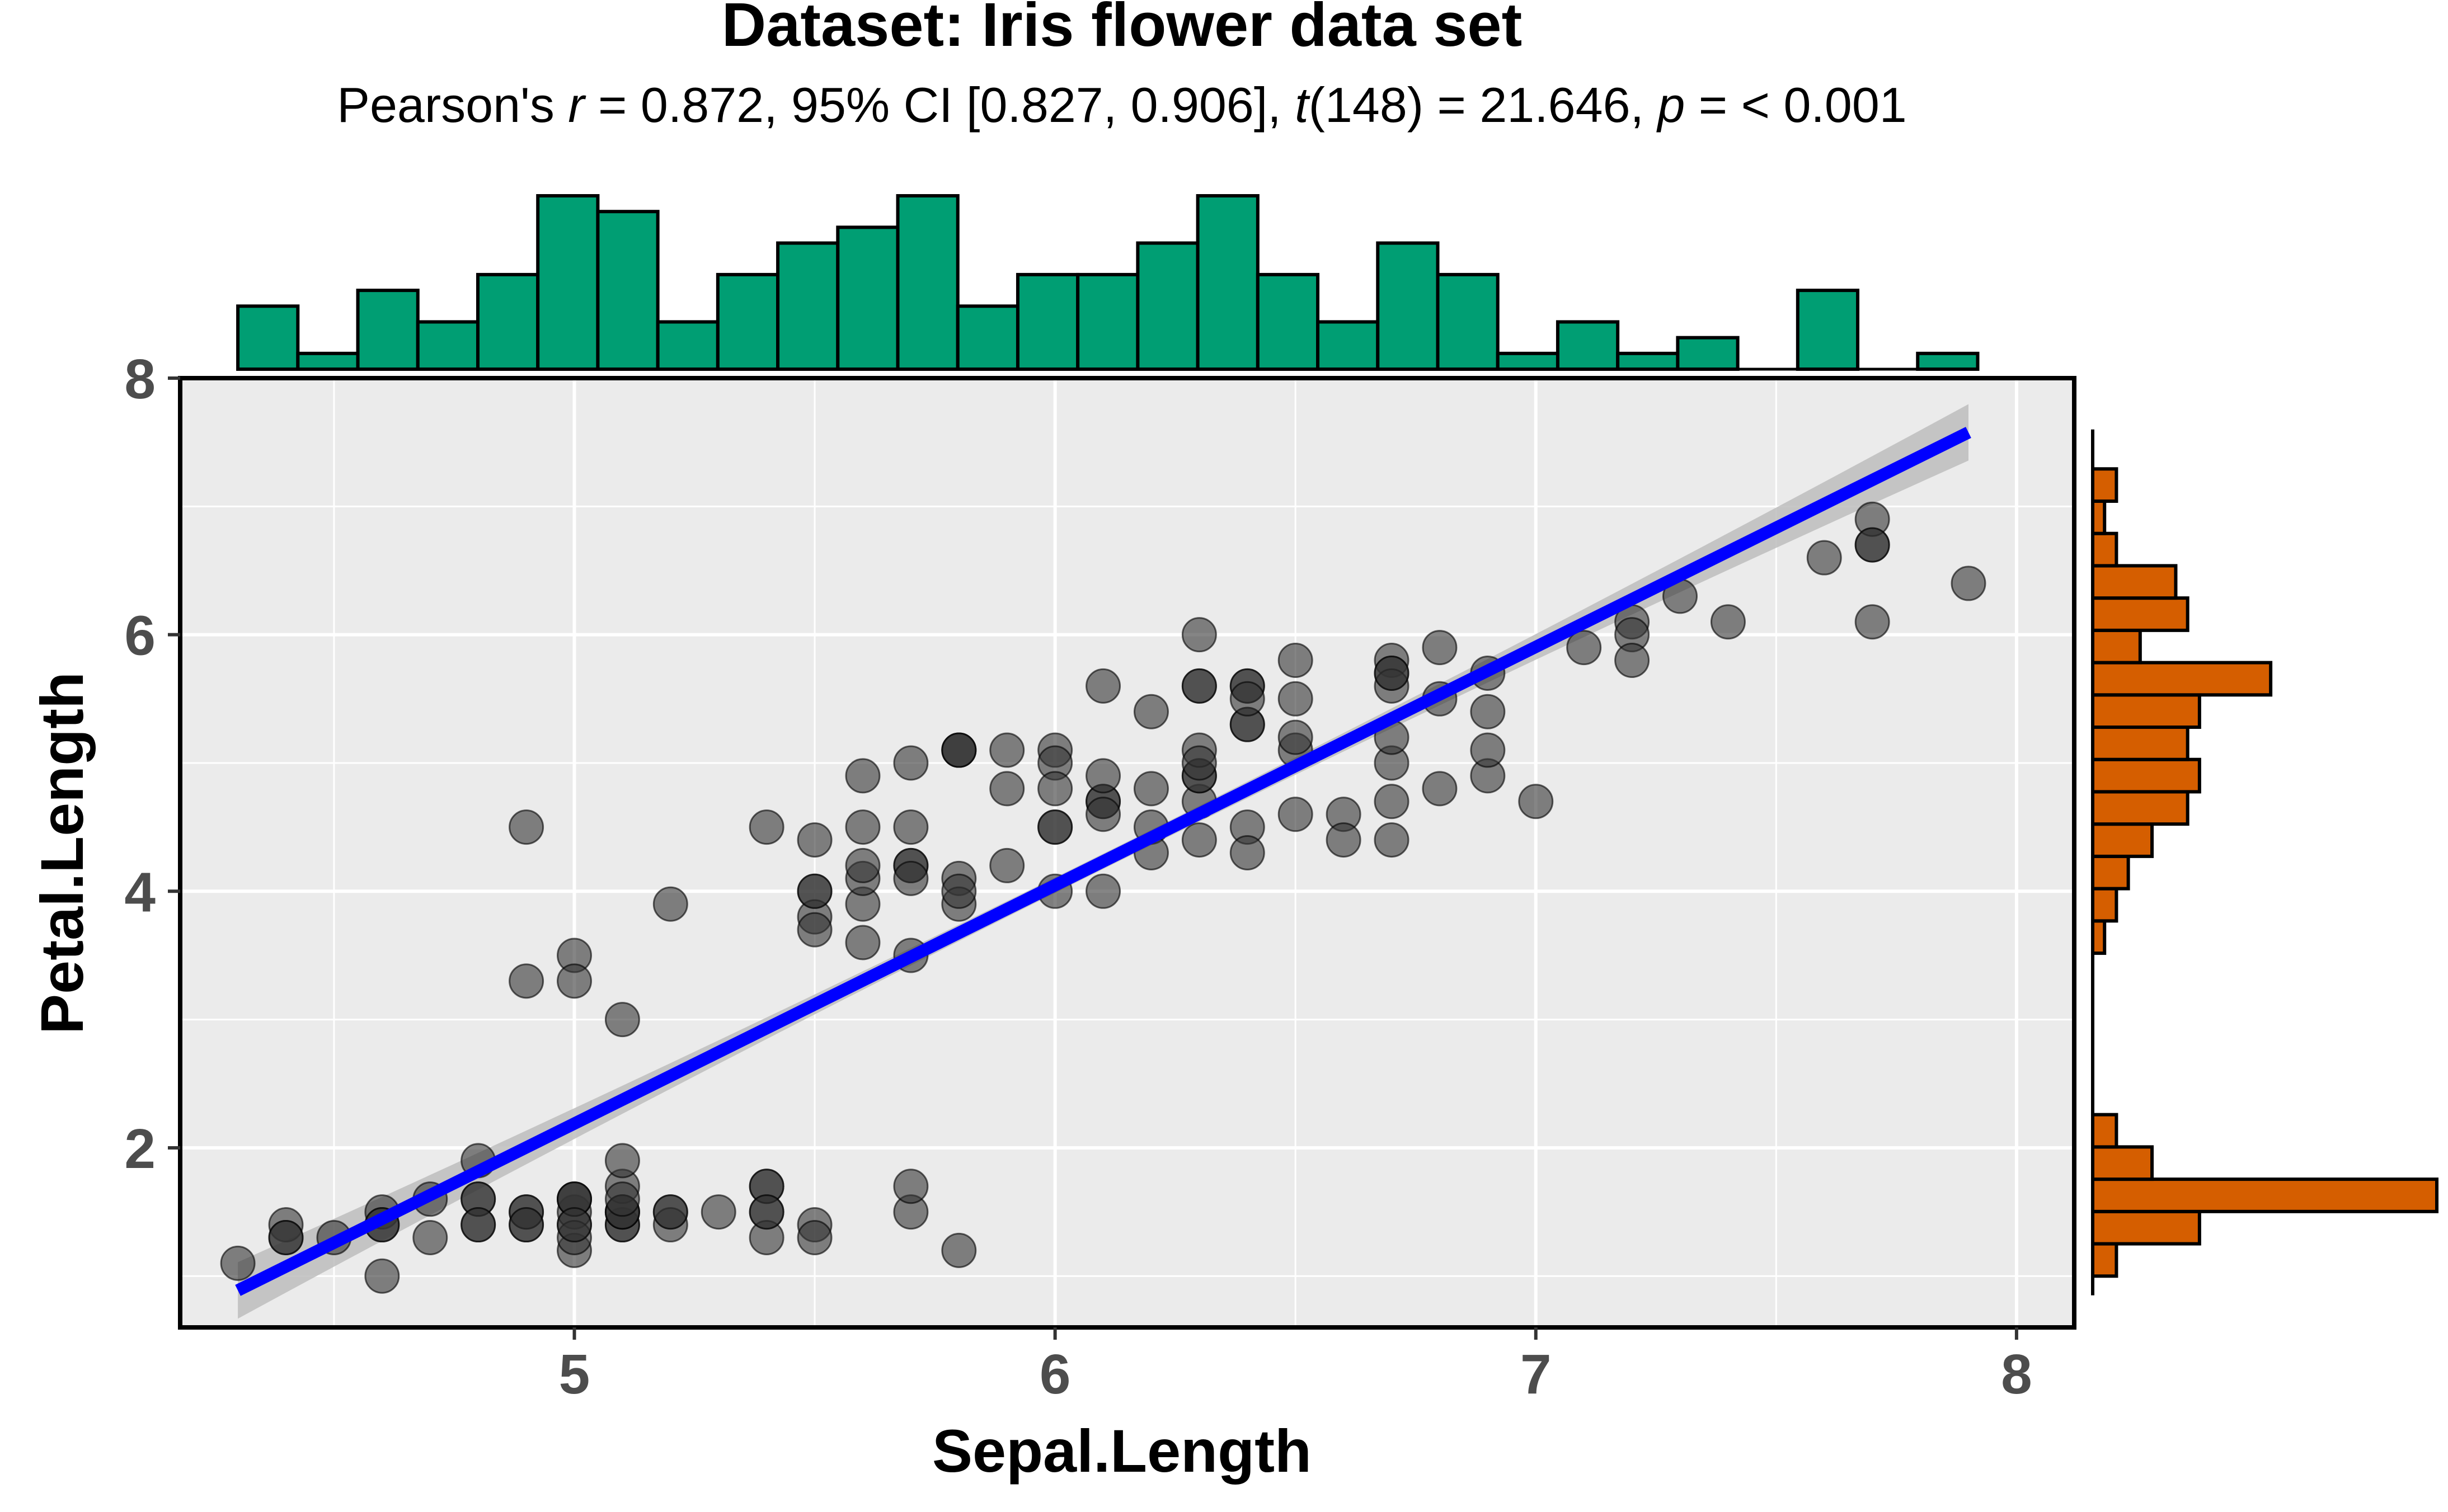 The width and height of the screenshot is (2448, 1512). What do you see at coordinates (140, 893) in the screenshot?
I see `y-tick-label: 4` at bounding box center [140, 893].